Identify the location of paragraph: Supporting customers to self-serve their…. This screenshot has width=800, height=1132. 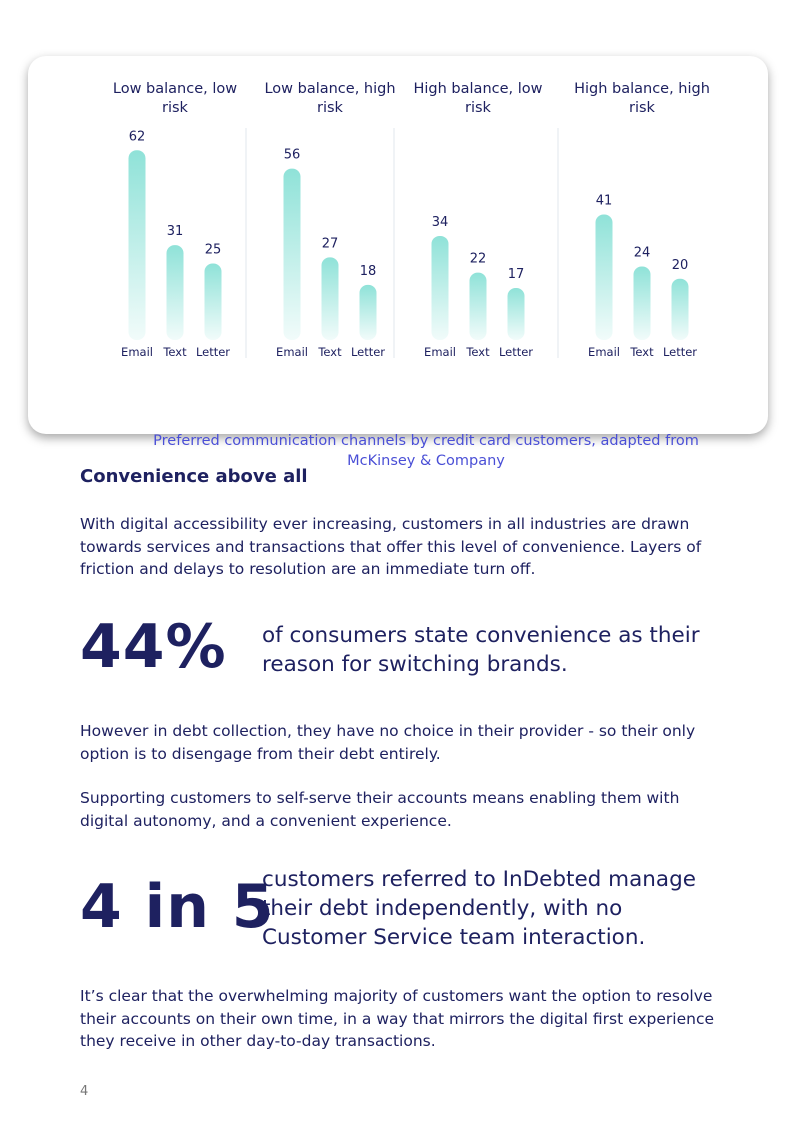
(380, 809).